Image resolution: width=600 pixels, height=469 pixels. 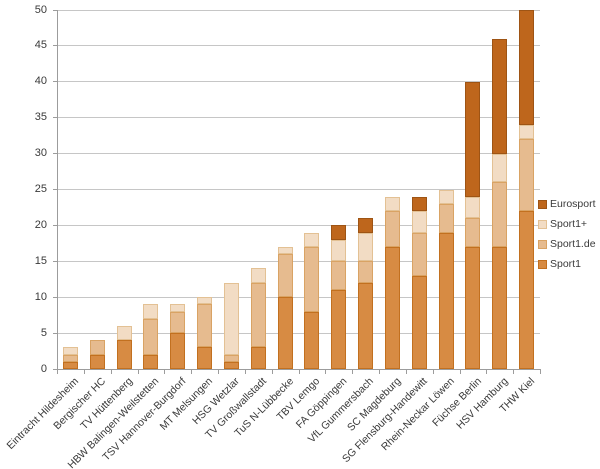 I want to click on y-axis-tick-label: 0, so click(x=43, y=368).